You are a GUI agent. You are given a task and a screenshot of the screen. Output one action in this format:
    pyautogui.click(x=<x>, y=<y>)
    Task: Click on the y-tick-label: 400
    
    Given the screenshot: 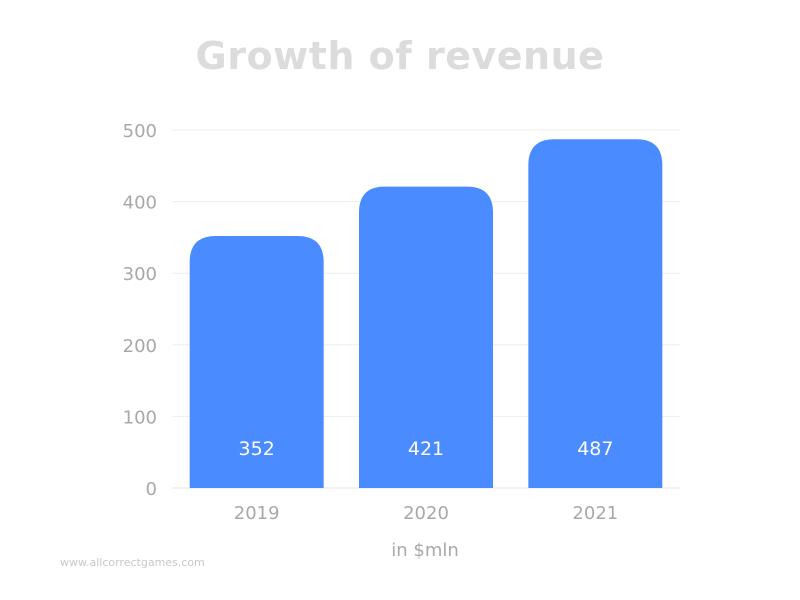 What is the action you would take?
    pyautogui.click(x=140, y=203)
    